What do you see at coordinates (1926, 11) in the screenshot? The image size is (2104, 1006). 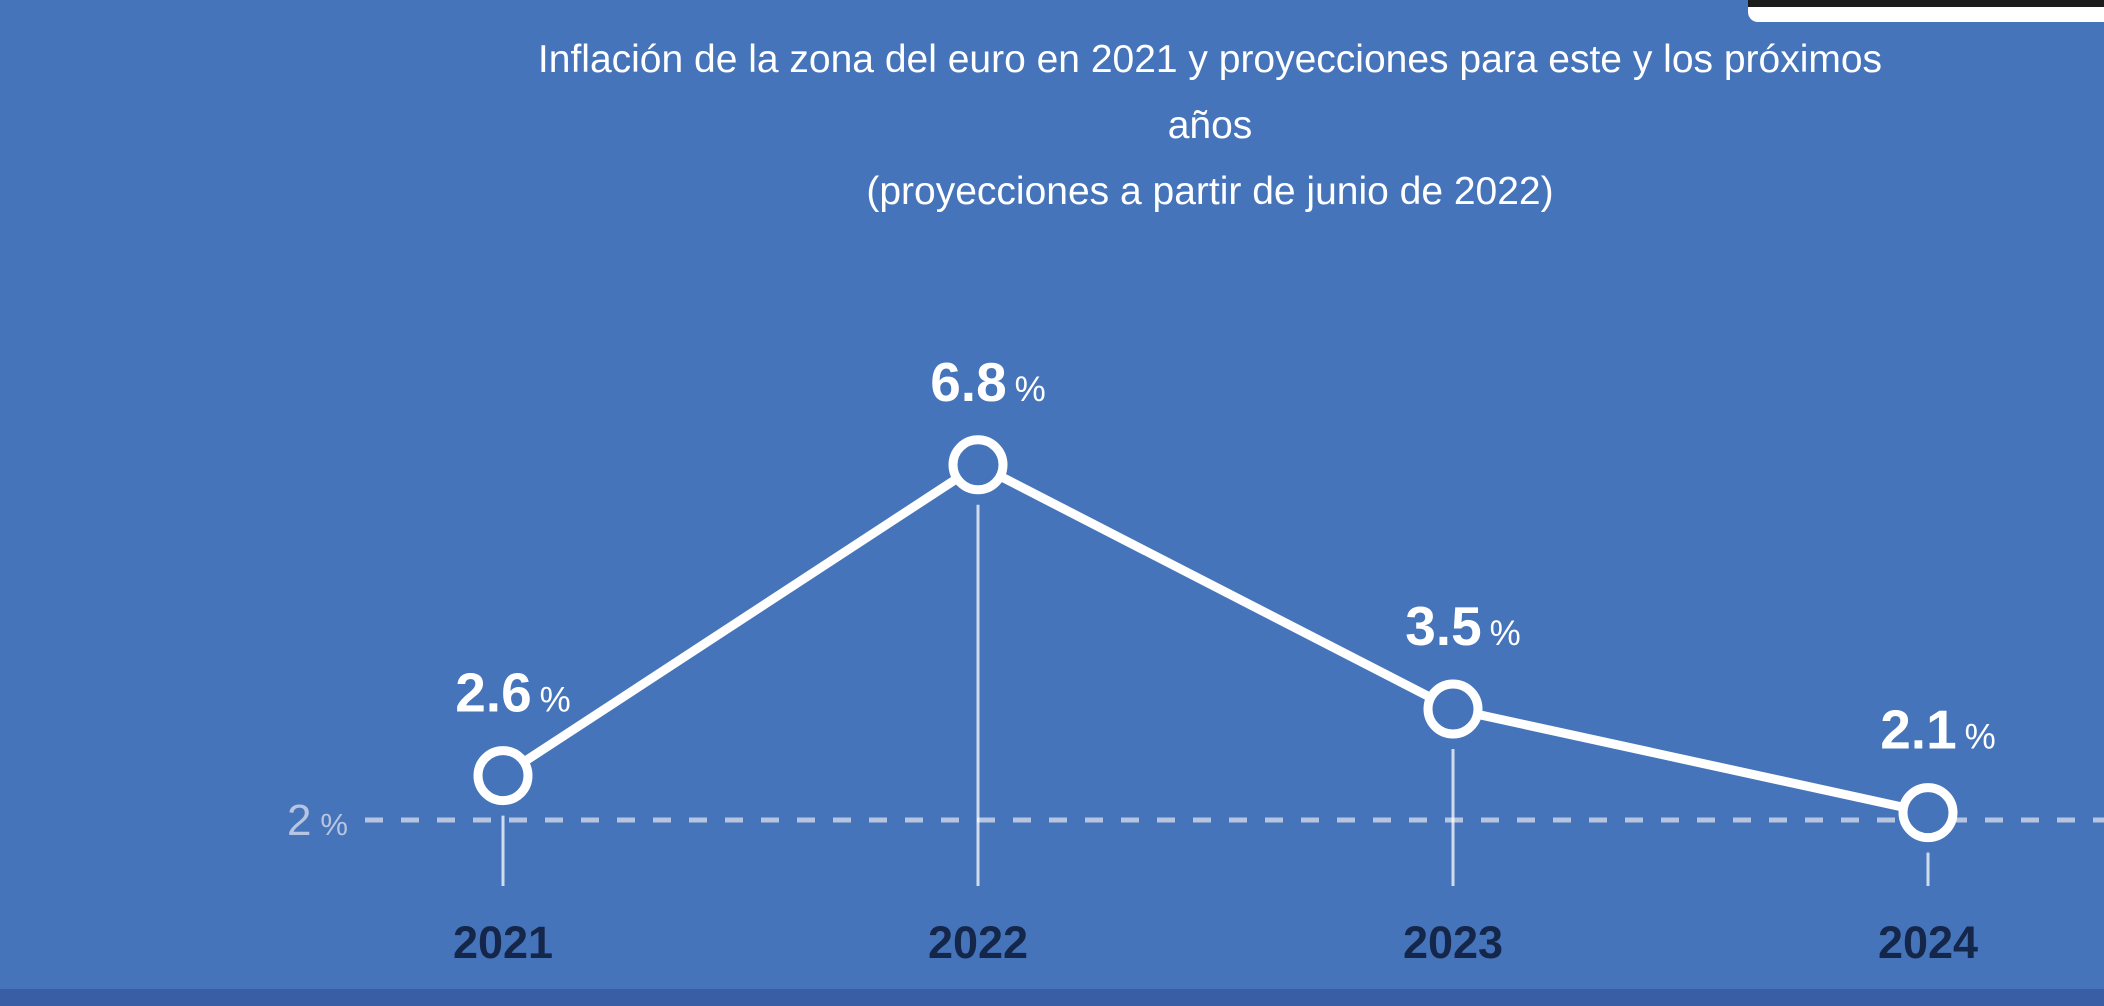 I see `overlay-card-corner` at bounding box center [1926, 11].